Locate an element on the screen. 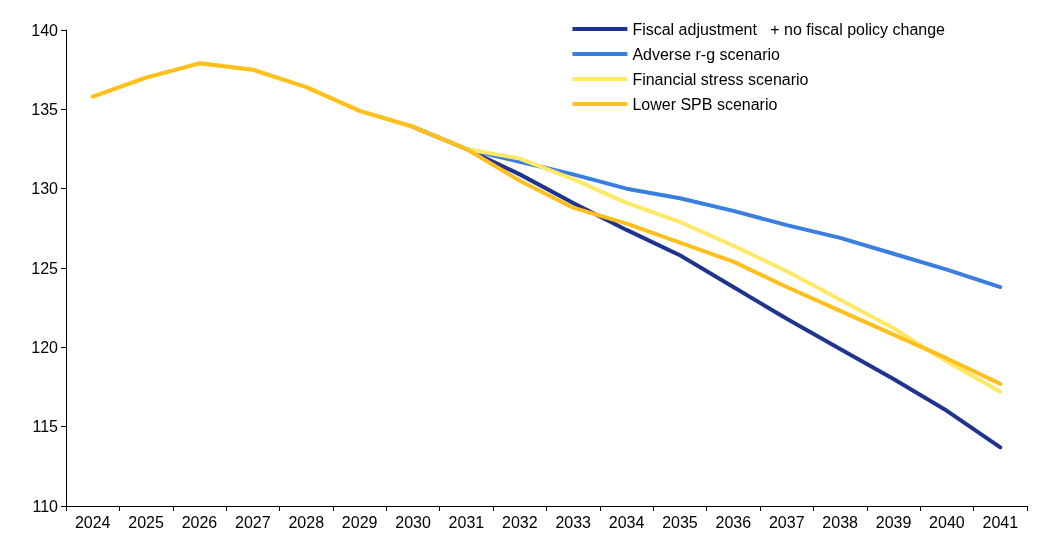 The height and width of the screenshot is (548, 1053). x-tick-label: 2033 is located at coordinates (573, 522).